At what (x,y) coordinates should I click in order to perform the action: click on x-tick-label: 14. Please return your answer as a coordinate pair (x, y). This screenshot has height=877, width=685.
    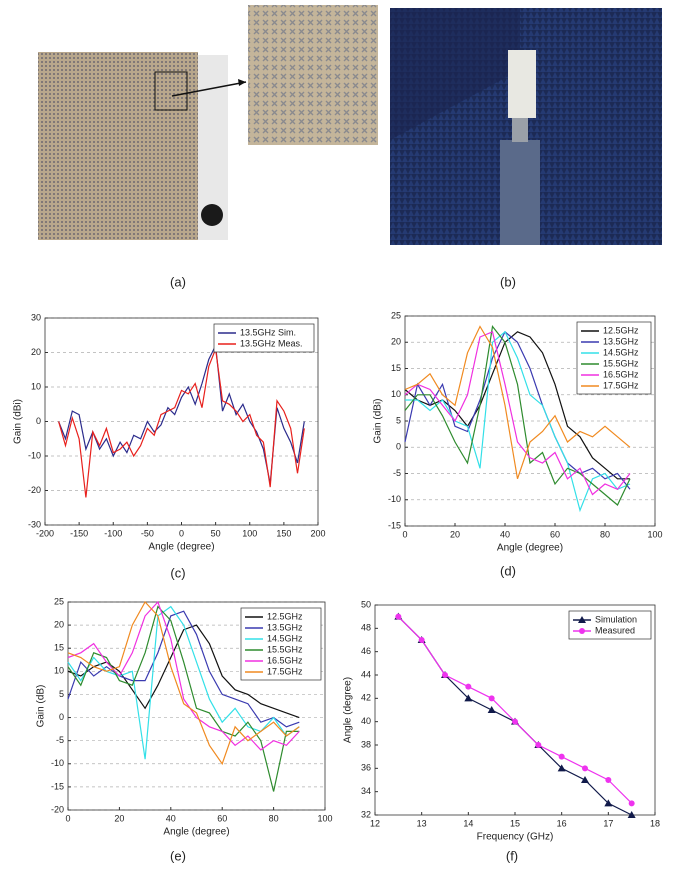
    Looking at the image, I should click on (468, 823).